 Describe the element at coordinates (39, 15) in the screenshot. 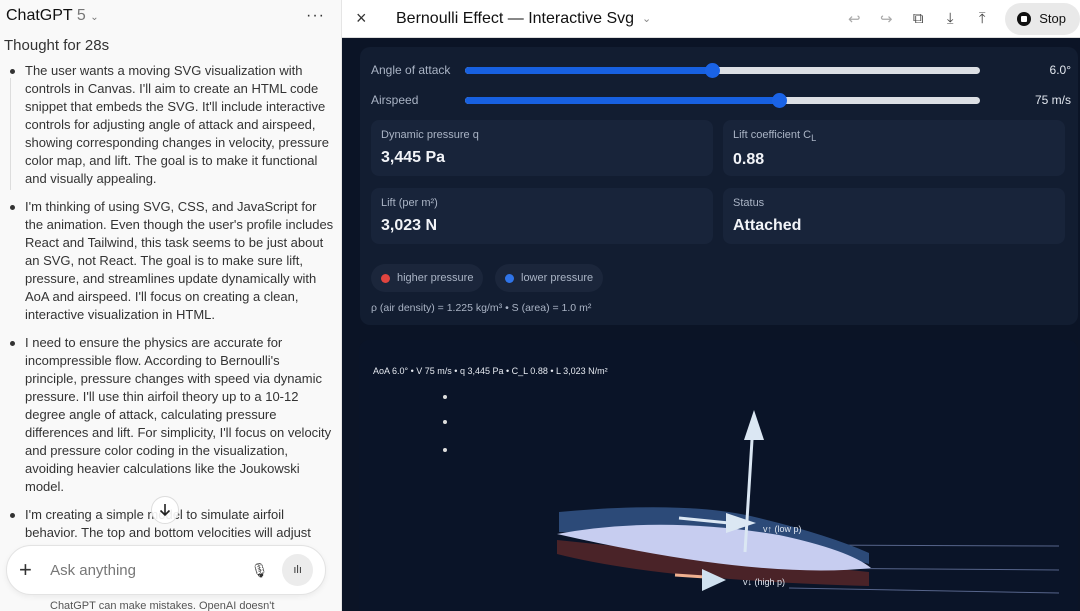

I see `model-name: ChatGPT` at that location.